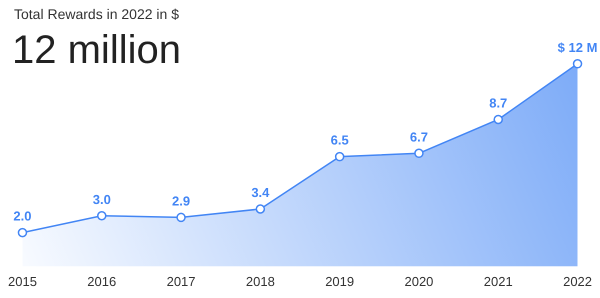 The image size is (600, 298). I want to click on data-label: 3.4, so click(260, 192).